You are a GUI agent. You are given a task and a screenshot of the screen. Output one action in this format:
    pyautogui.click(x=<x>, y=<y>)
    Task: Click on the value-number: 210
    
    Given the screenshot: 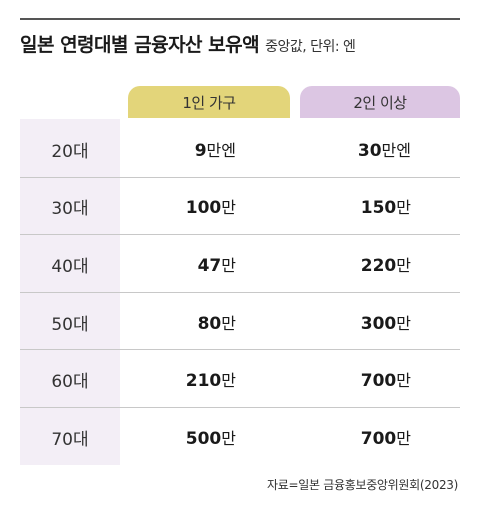 What is the action you would take?
    pyautogui.click(x=203, y=381)
    